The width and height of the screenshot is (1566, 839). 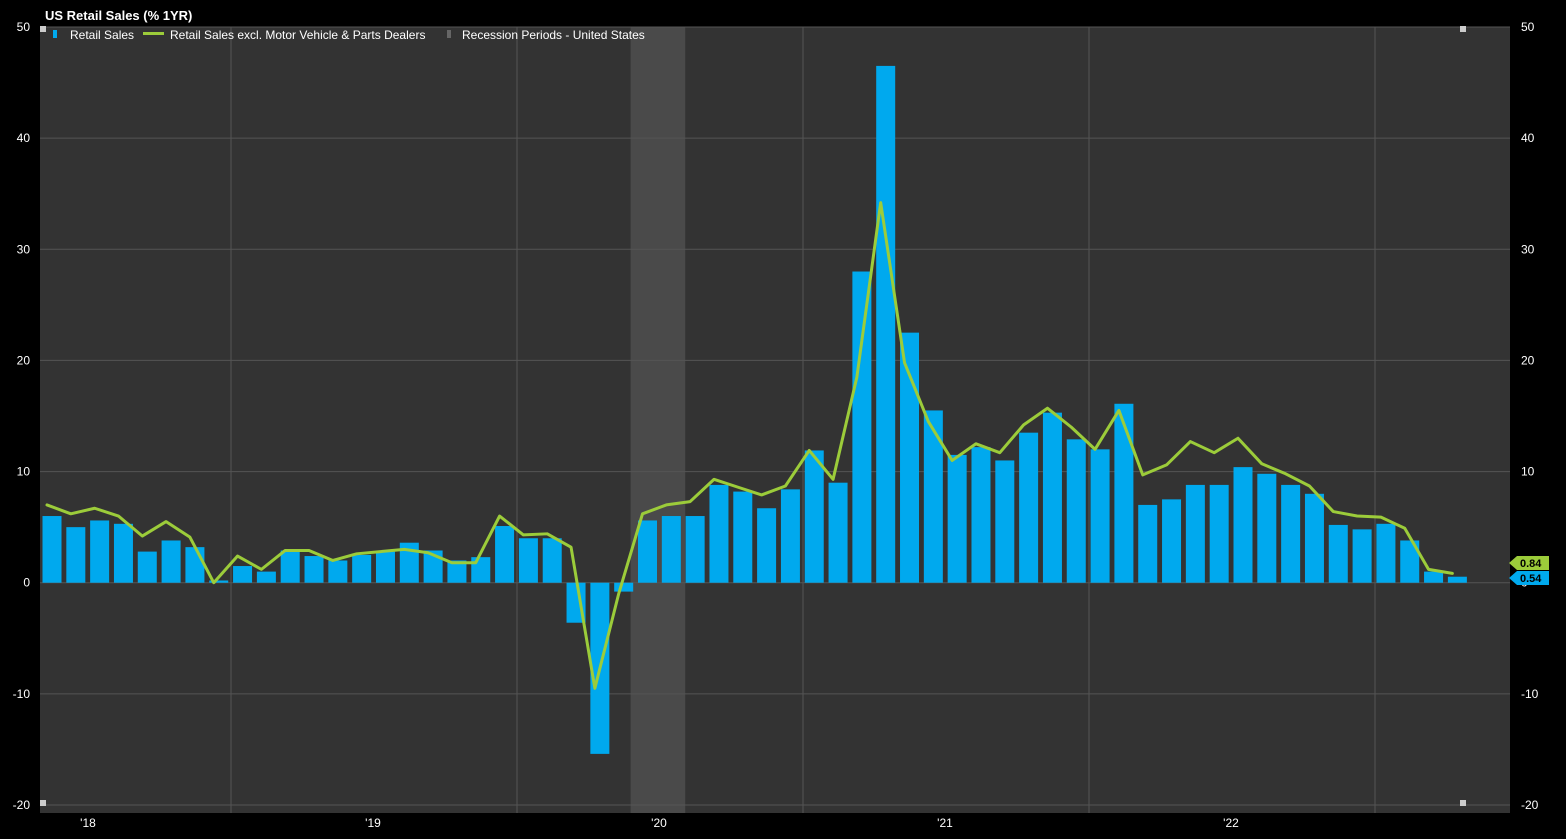 What do you see at coordinates (659, 823) in the screenshot?
I see `x-tick-label-year: '20` at bounding box center [659, 823].